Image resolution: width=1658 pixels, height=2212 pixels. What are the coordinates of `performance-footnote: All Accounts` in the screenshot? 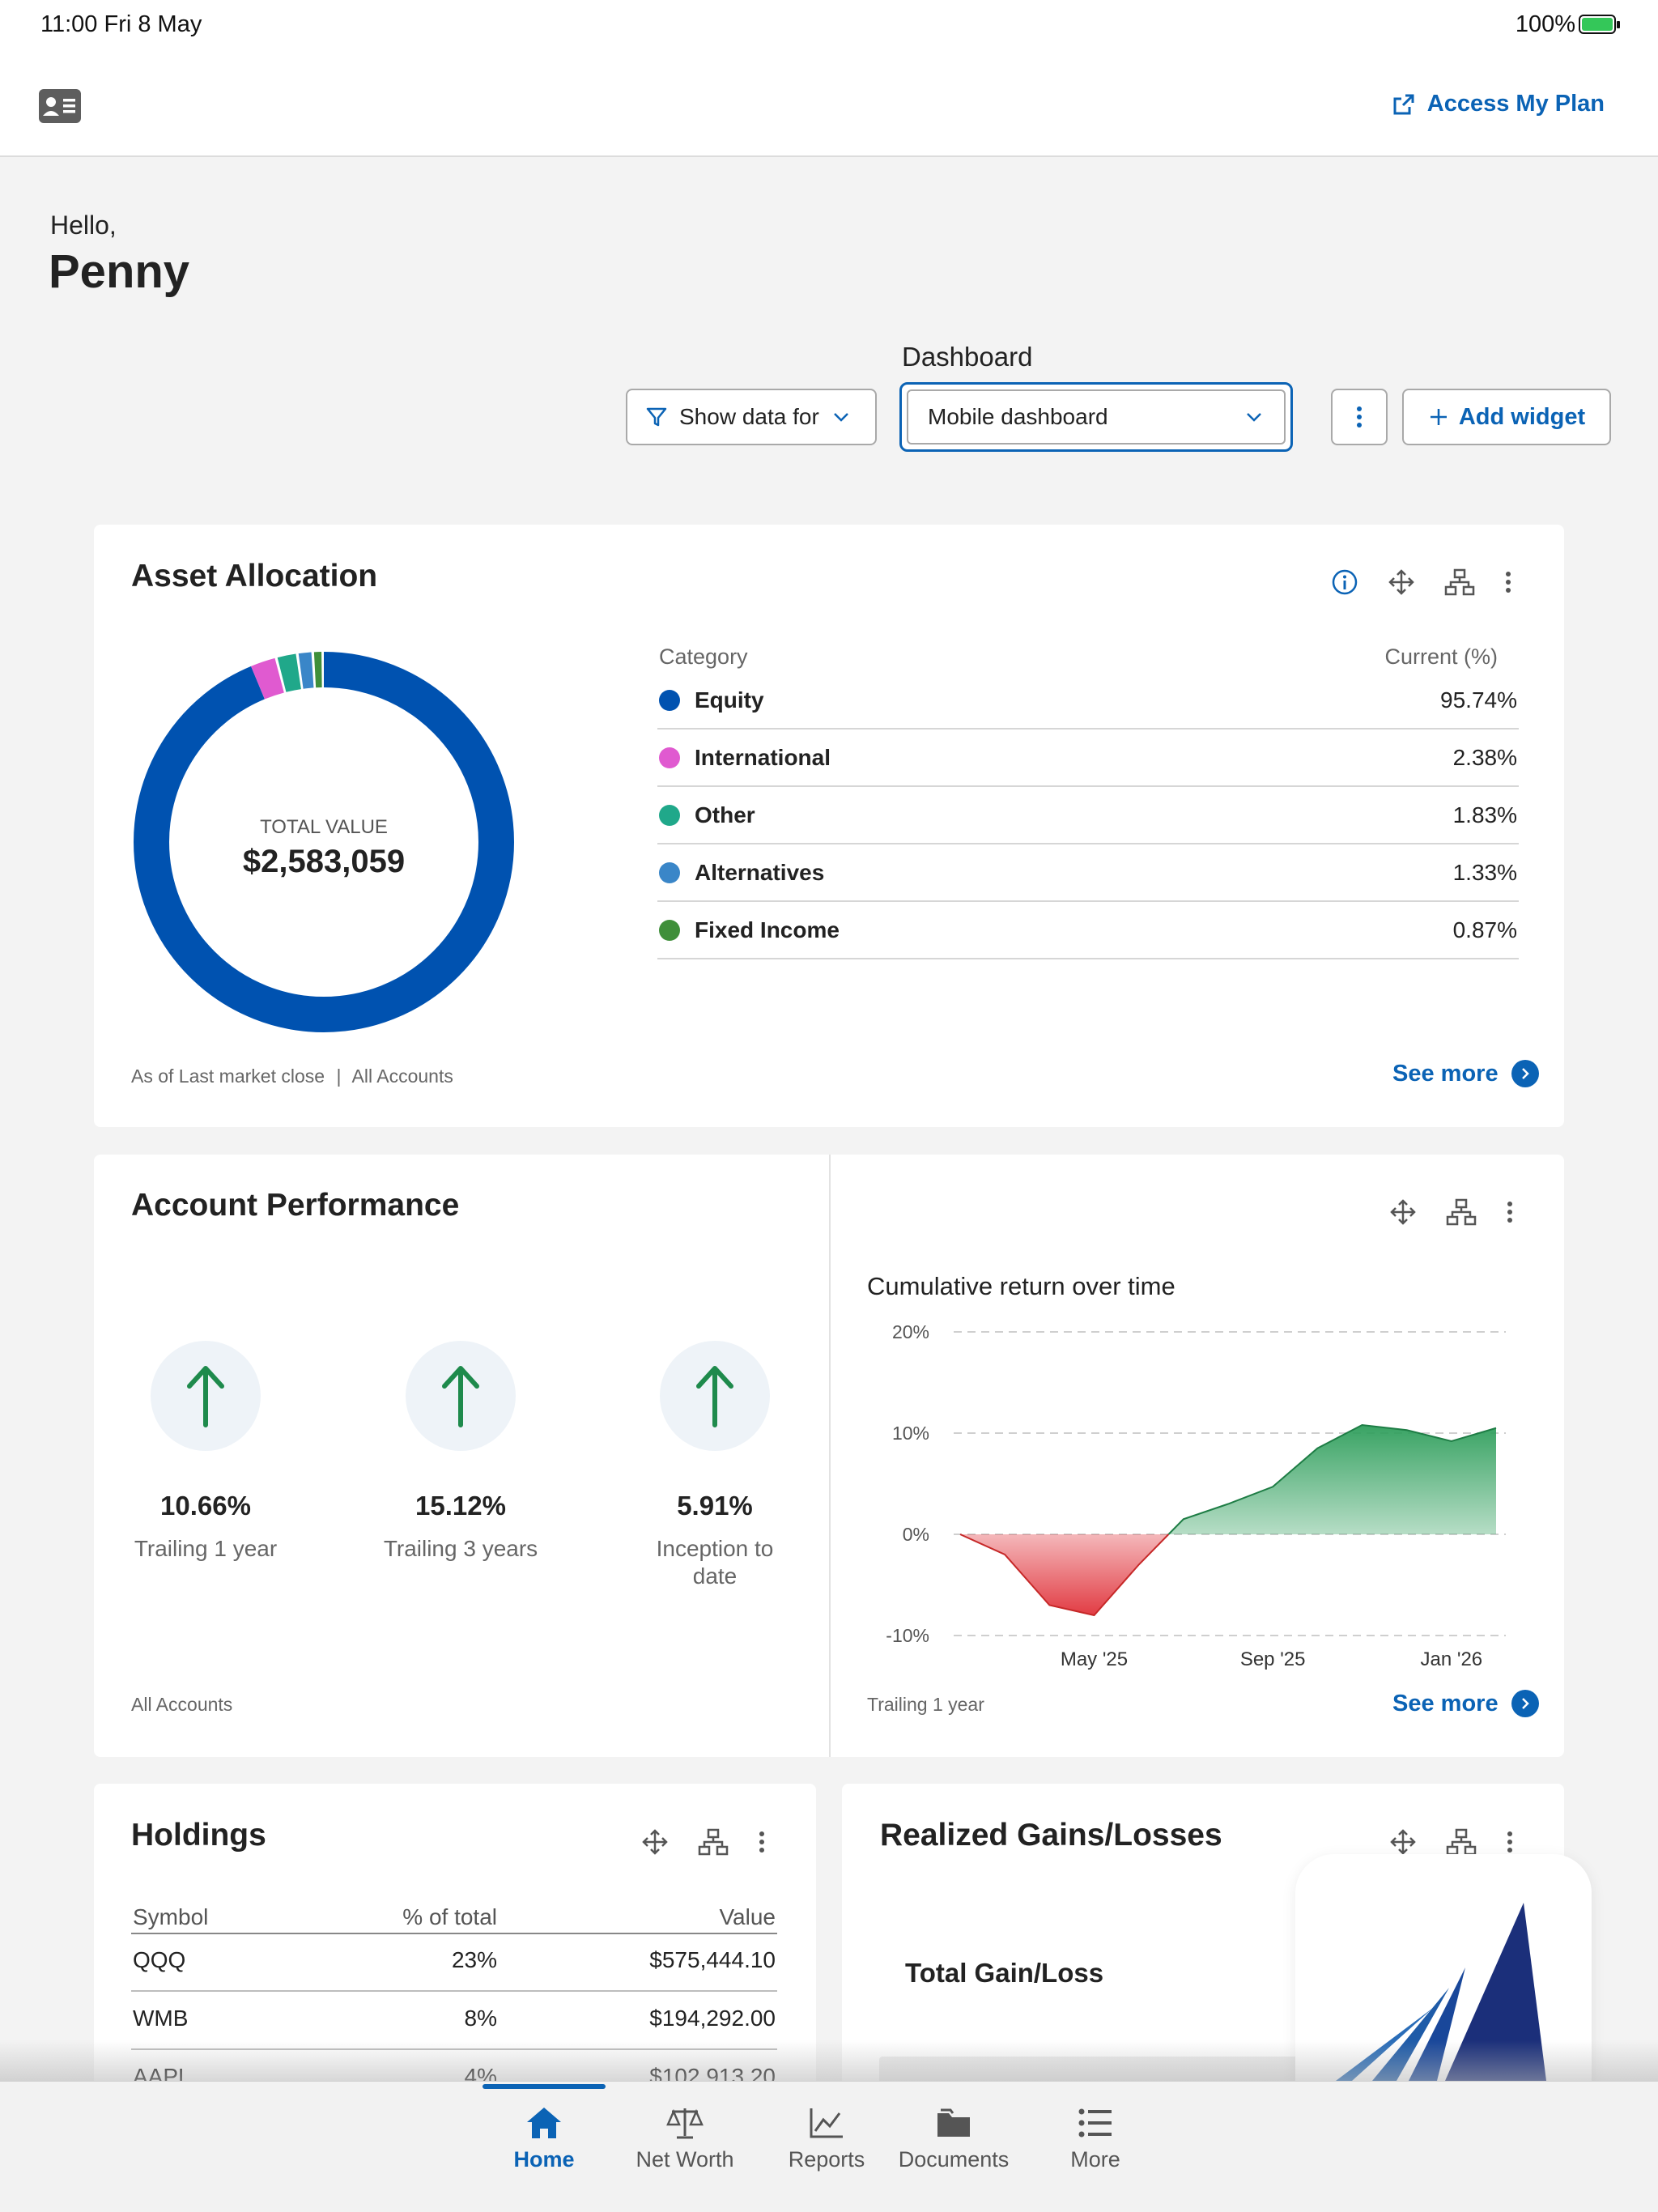 It's located at (182, 1705).